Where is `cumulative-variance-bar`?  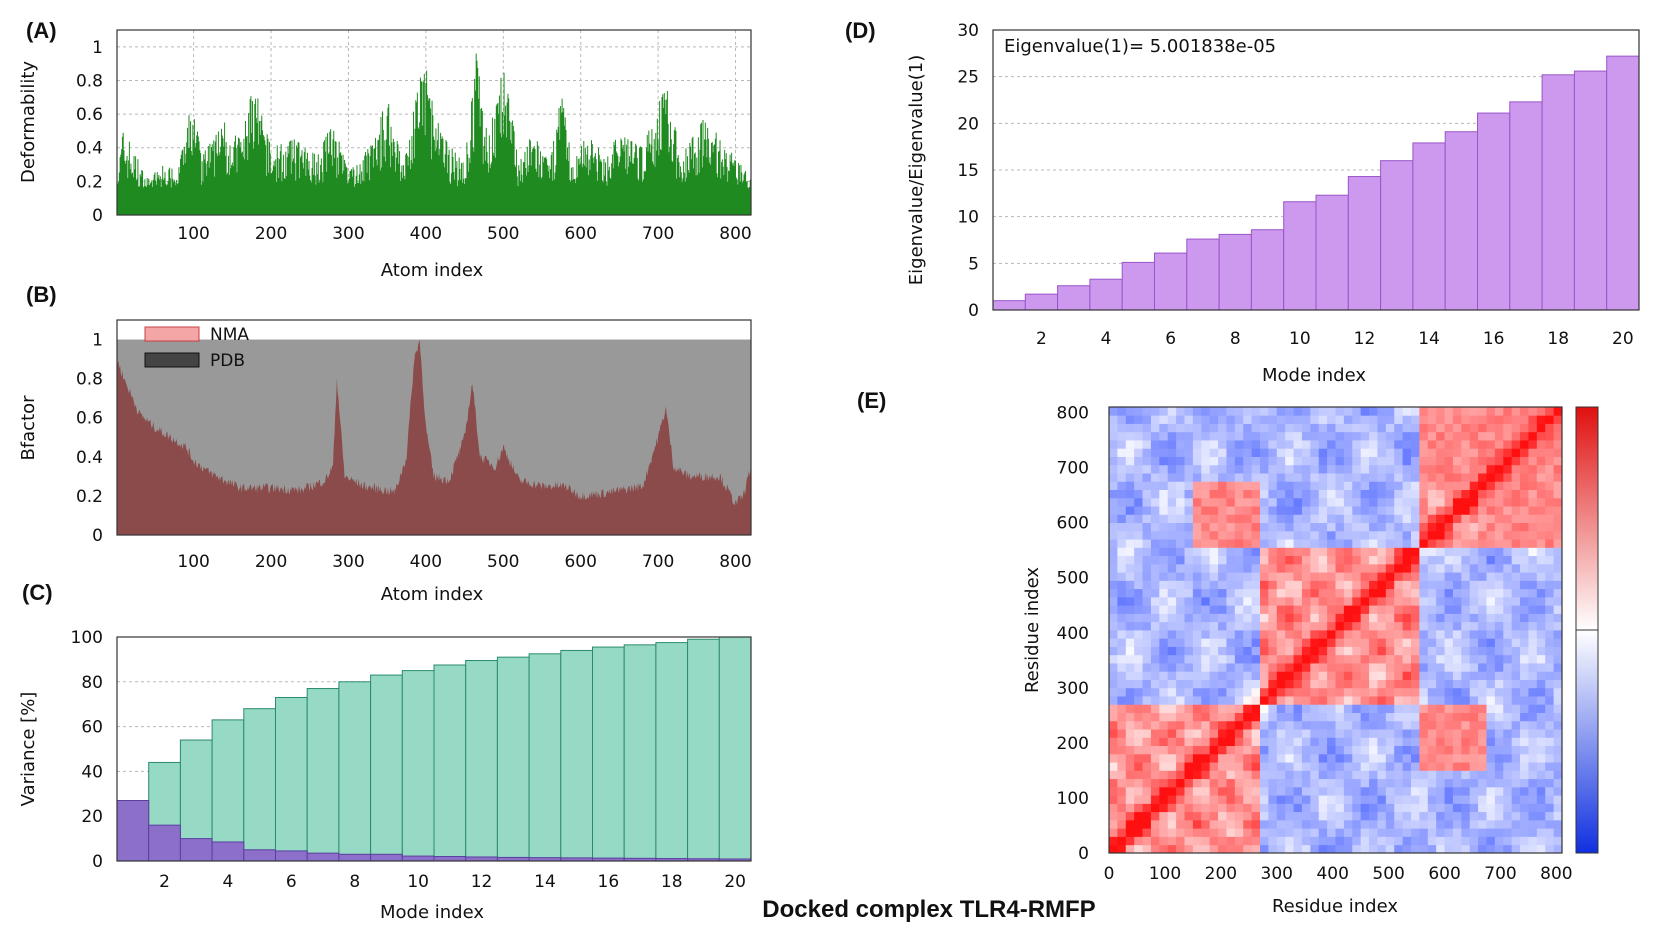
cumulative-variance-bar is located at coordinates (481, 761).